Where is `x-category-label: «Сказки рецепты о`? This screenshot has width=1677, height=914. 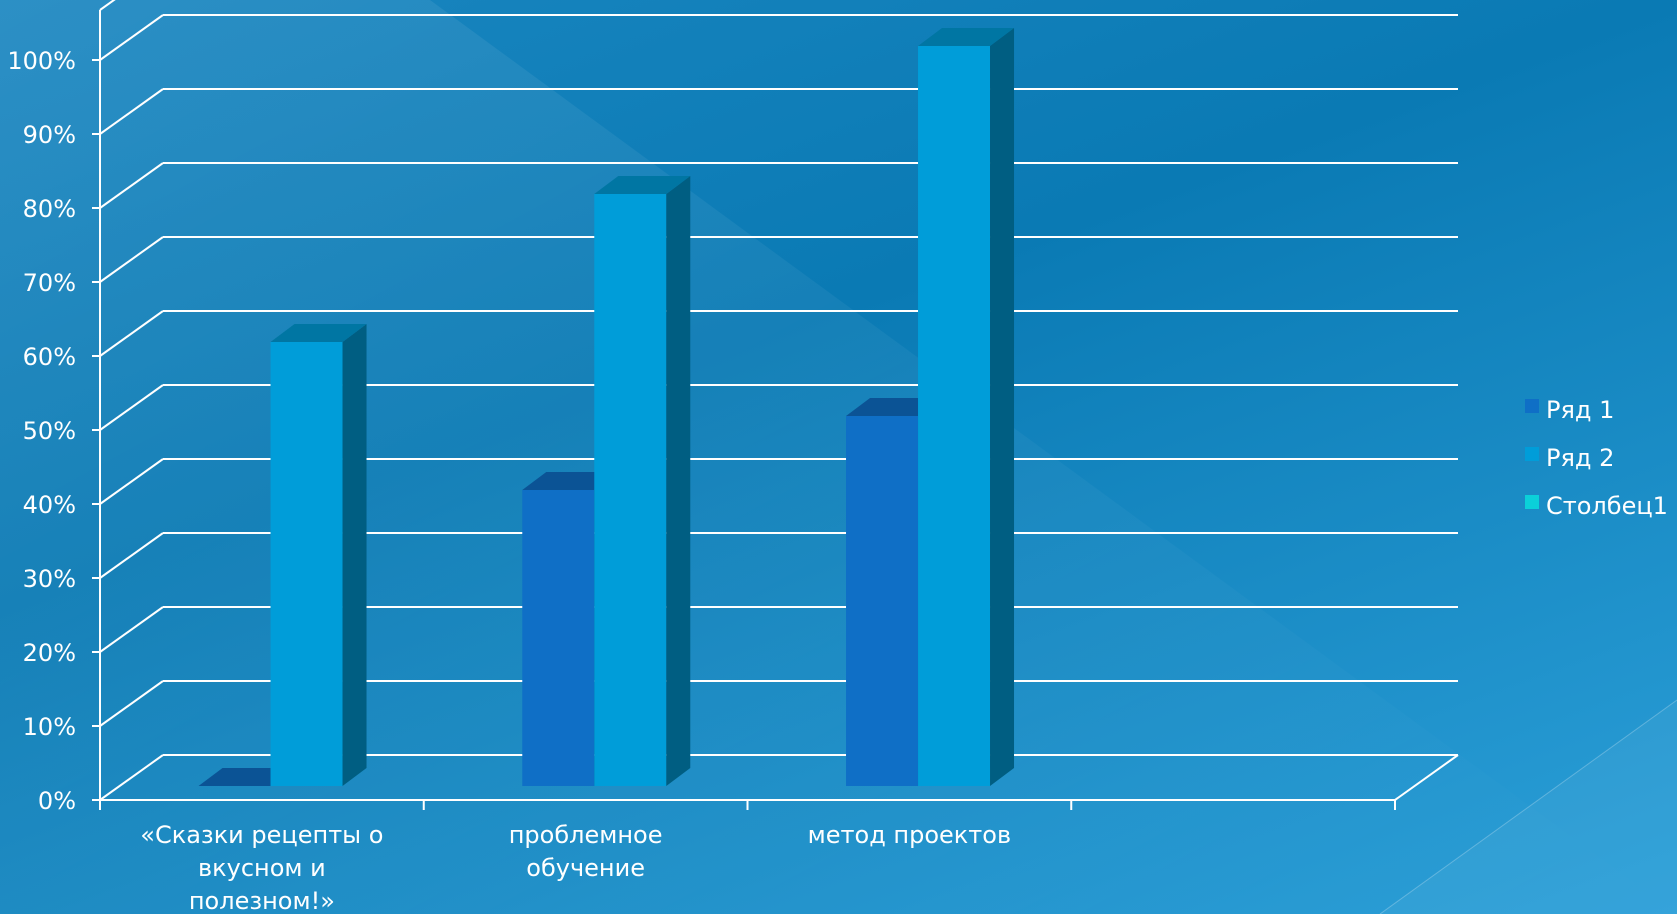
x-category-label: «Сказки рецепты о is located at coordinates (261, 835).